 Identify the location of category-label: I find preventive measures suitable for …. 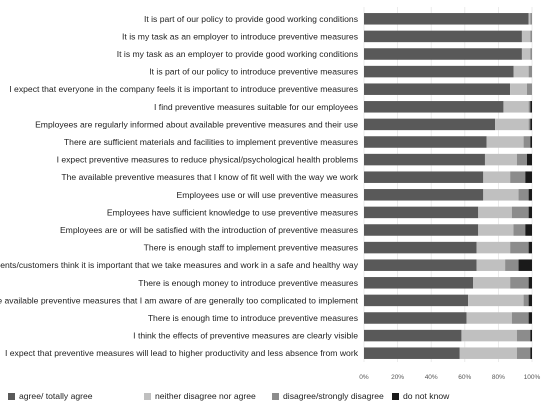
(256, 107).